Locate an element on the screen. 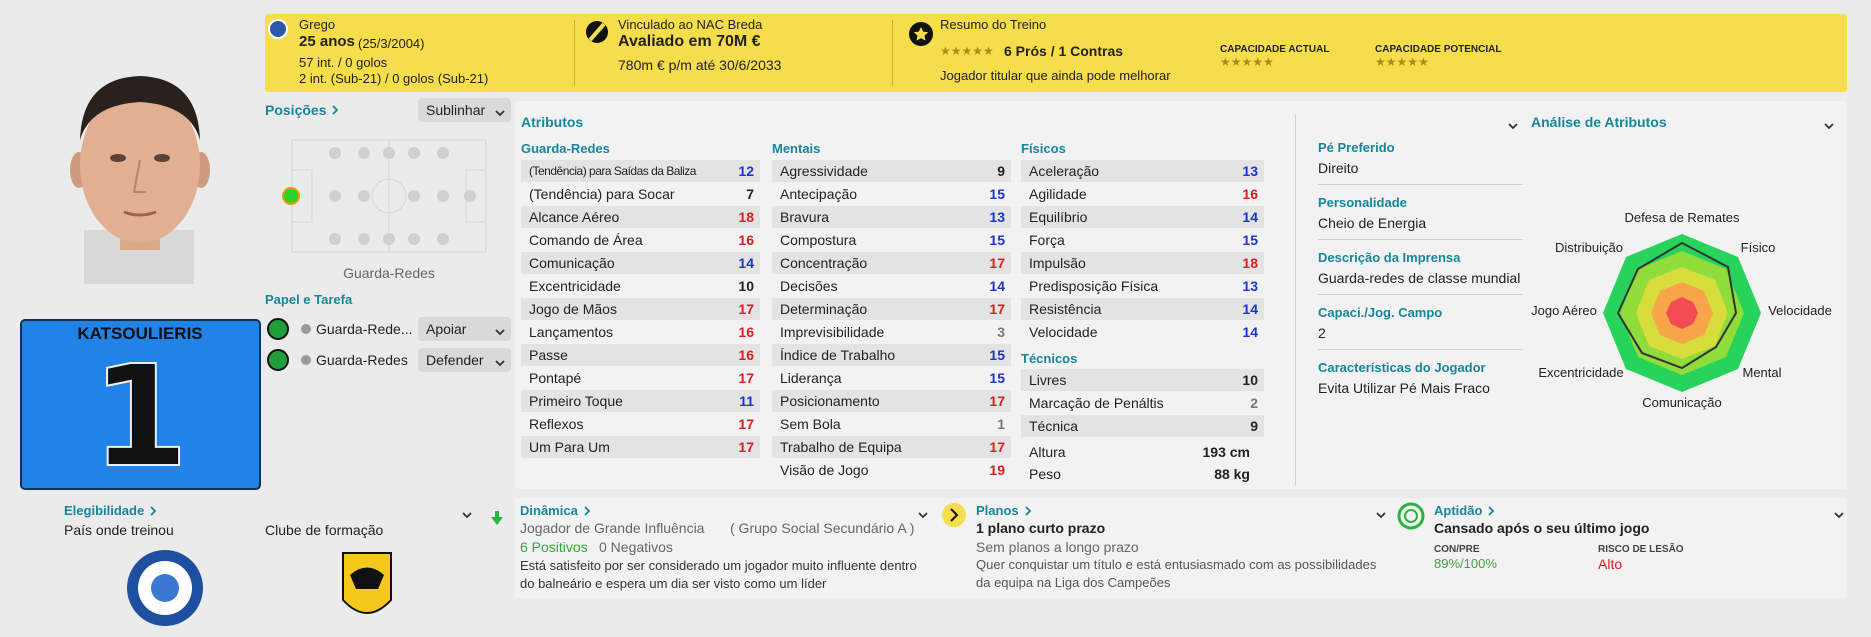  duty-button: Defender is located at coordinates (464, 360).